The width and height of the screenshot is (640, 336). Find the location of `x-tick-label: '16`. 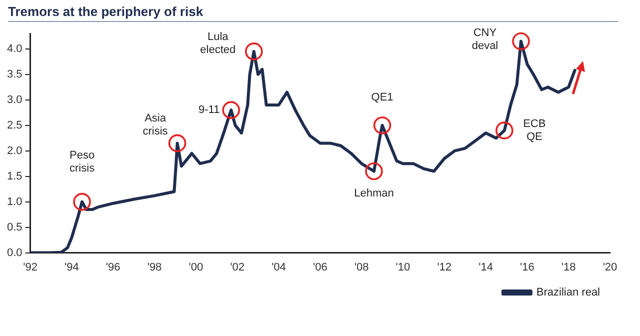

x-tick-label: '16 is located at coordinates (527, 267).